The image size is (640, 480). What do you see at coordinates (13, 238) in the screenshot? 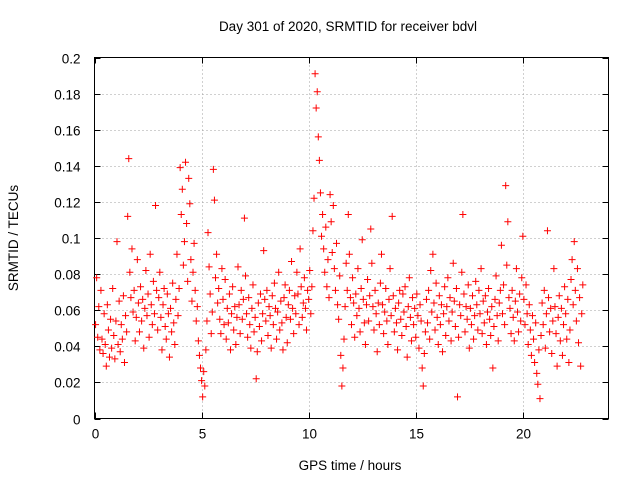
I see `y-axis-label: SRMTID / TECUs` at bounding box center [13, 238].